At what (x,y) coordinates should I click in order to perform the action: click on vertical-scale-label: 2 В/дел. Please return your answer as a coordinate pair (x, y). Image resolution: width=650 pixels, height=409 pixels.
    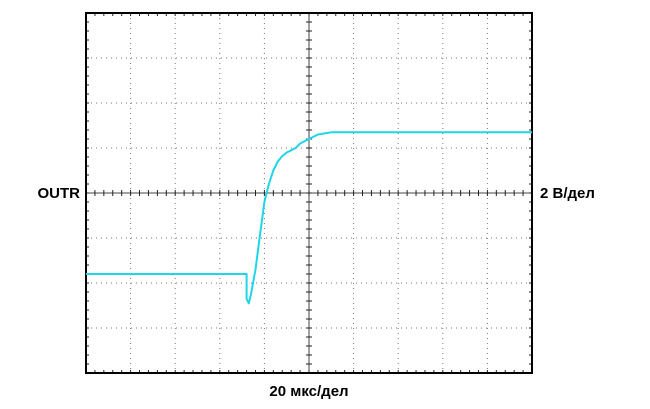
    Looking at the image, I should click on (567, 193).